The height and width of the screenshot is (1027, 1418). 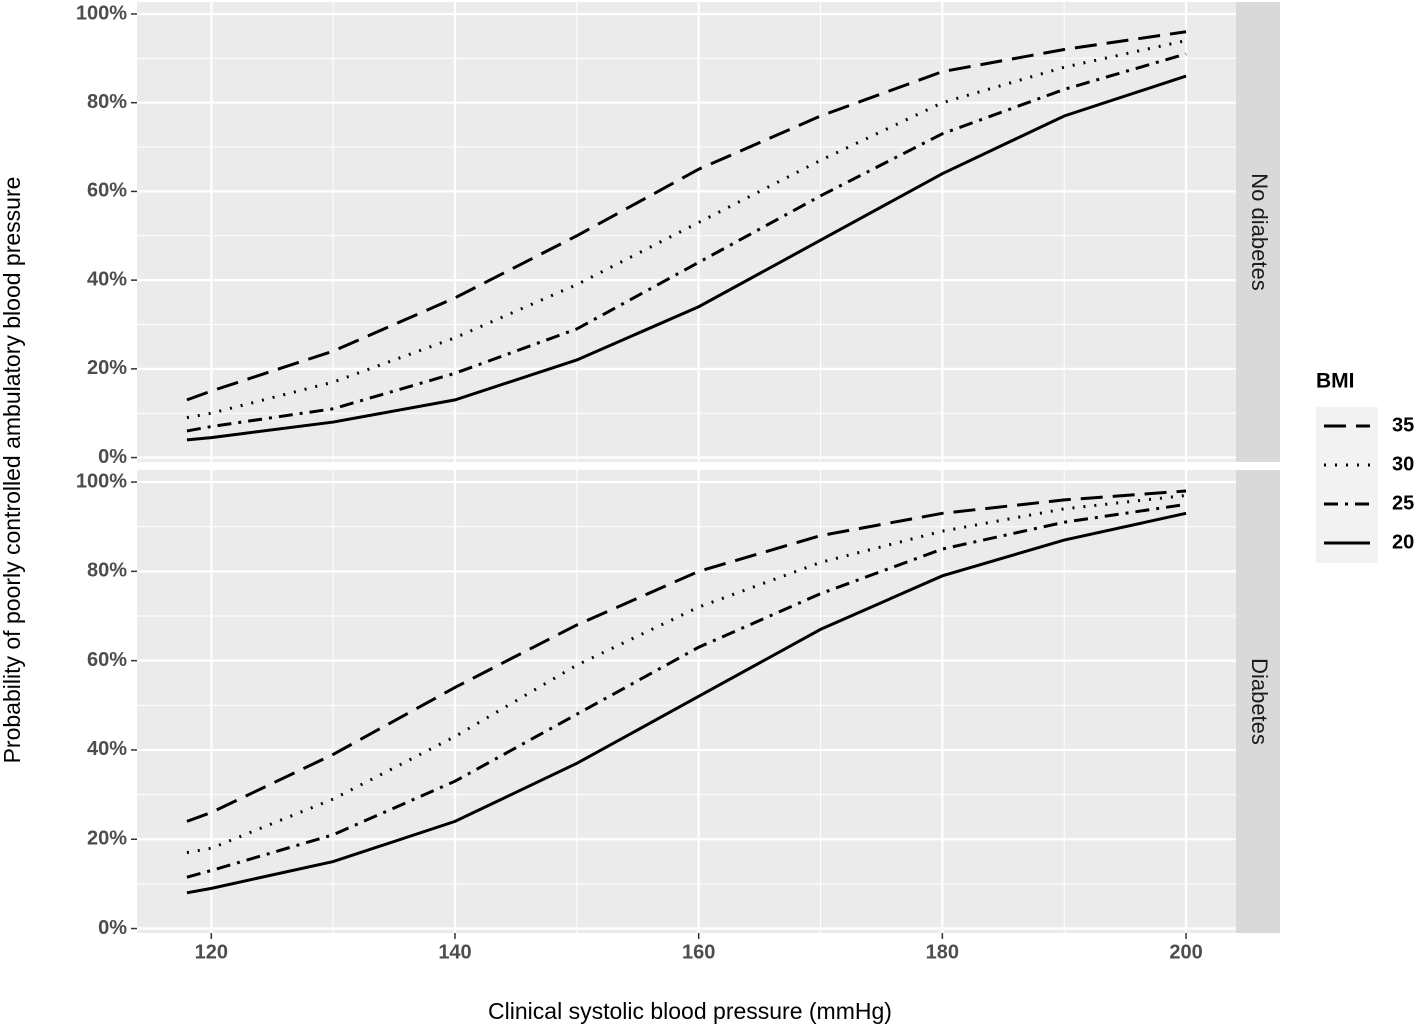 What do you see at coordinates (942, 952) in the screenshot?
I see `x-tick-label: 180` at bounding box center [942, 952].